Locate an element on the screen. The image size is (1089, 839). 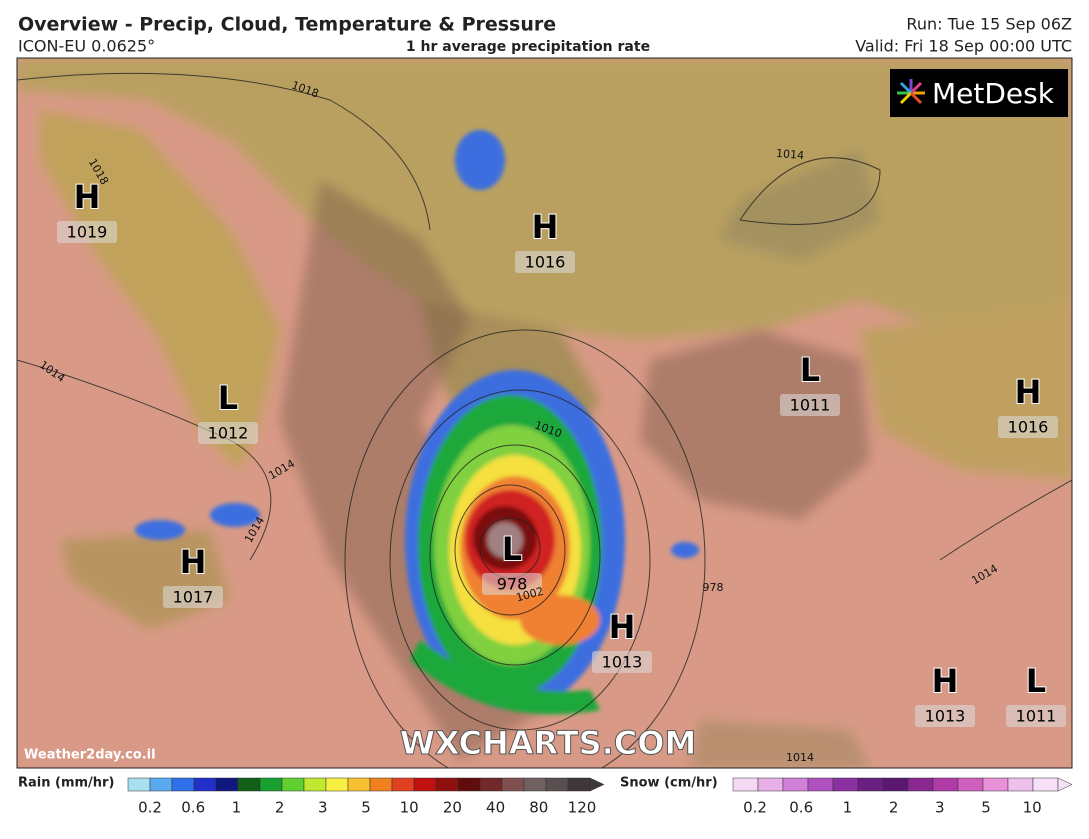
colorbar-tick-label: 40 is located at coordinates (495, 808).